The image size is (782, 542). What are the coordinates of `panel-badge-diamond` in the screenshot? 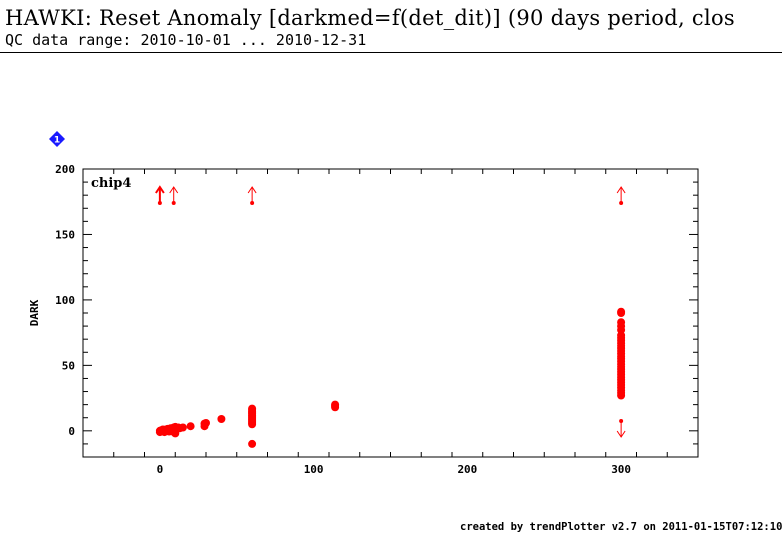 It's located at (57, 139).